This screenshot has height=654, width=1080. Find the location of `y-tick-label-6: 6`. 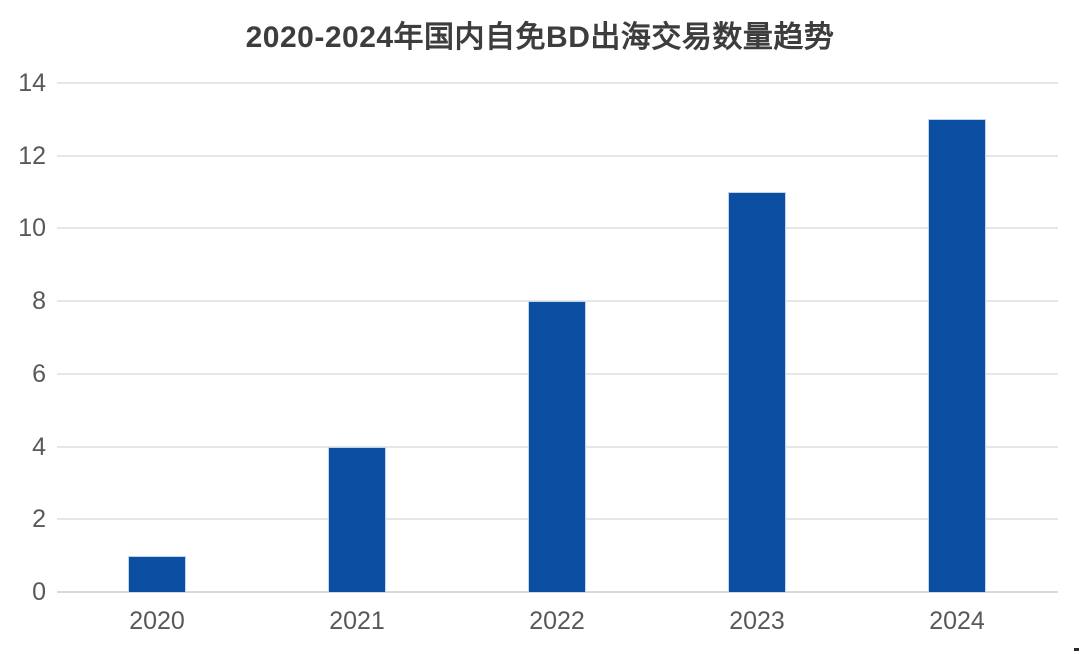

y-tick-label-6: 6 is located at coordinates (39, 373).